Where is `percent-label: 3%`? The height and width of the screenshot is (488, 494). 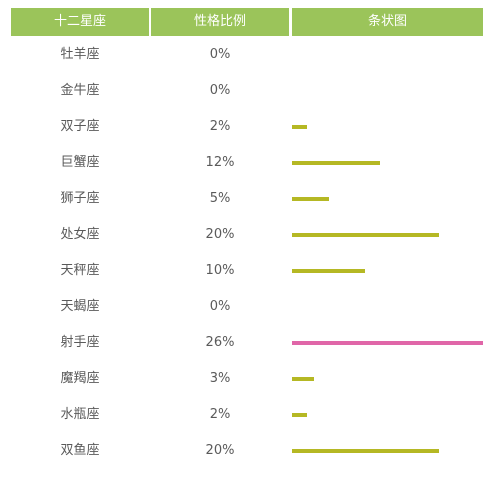
percent-label: 3% is located at coordinates (220, 378).